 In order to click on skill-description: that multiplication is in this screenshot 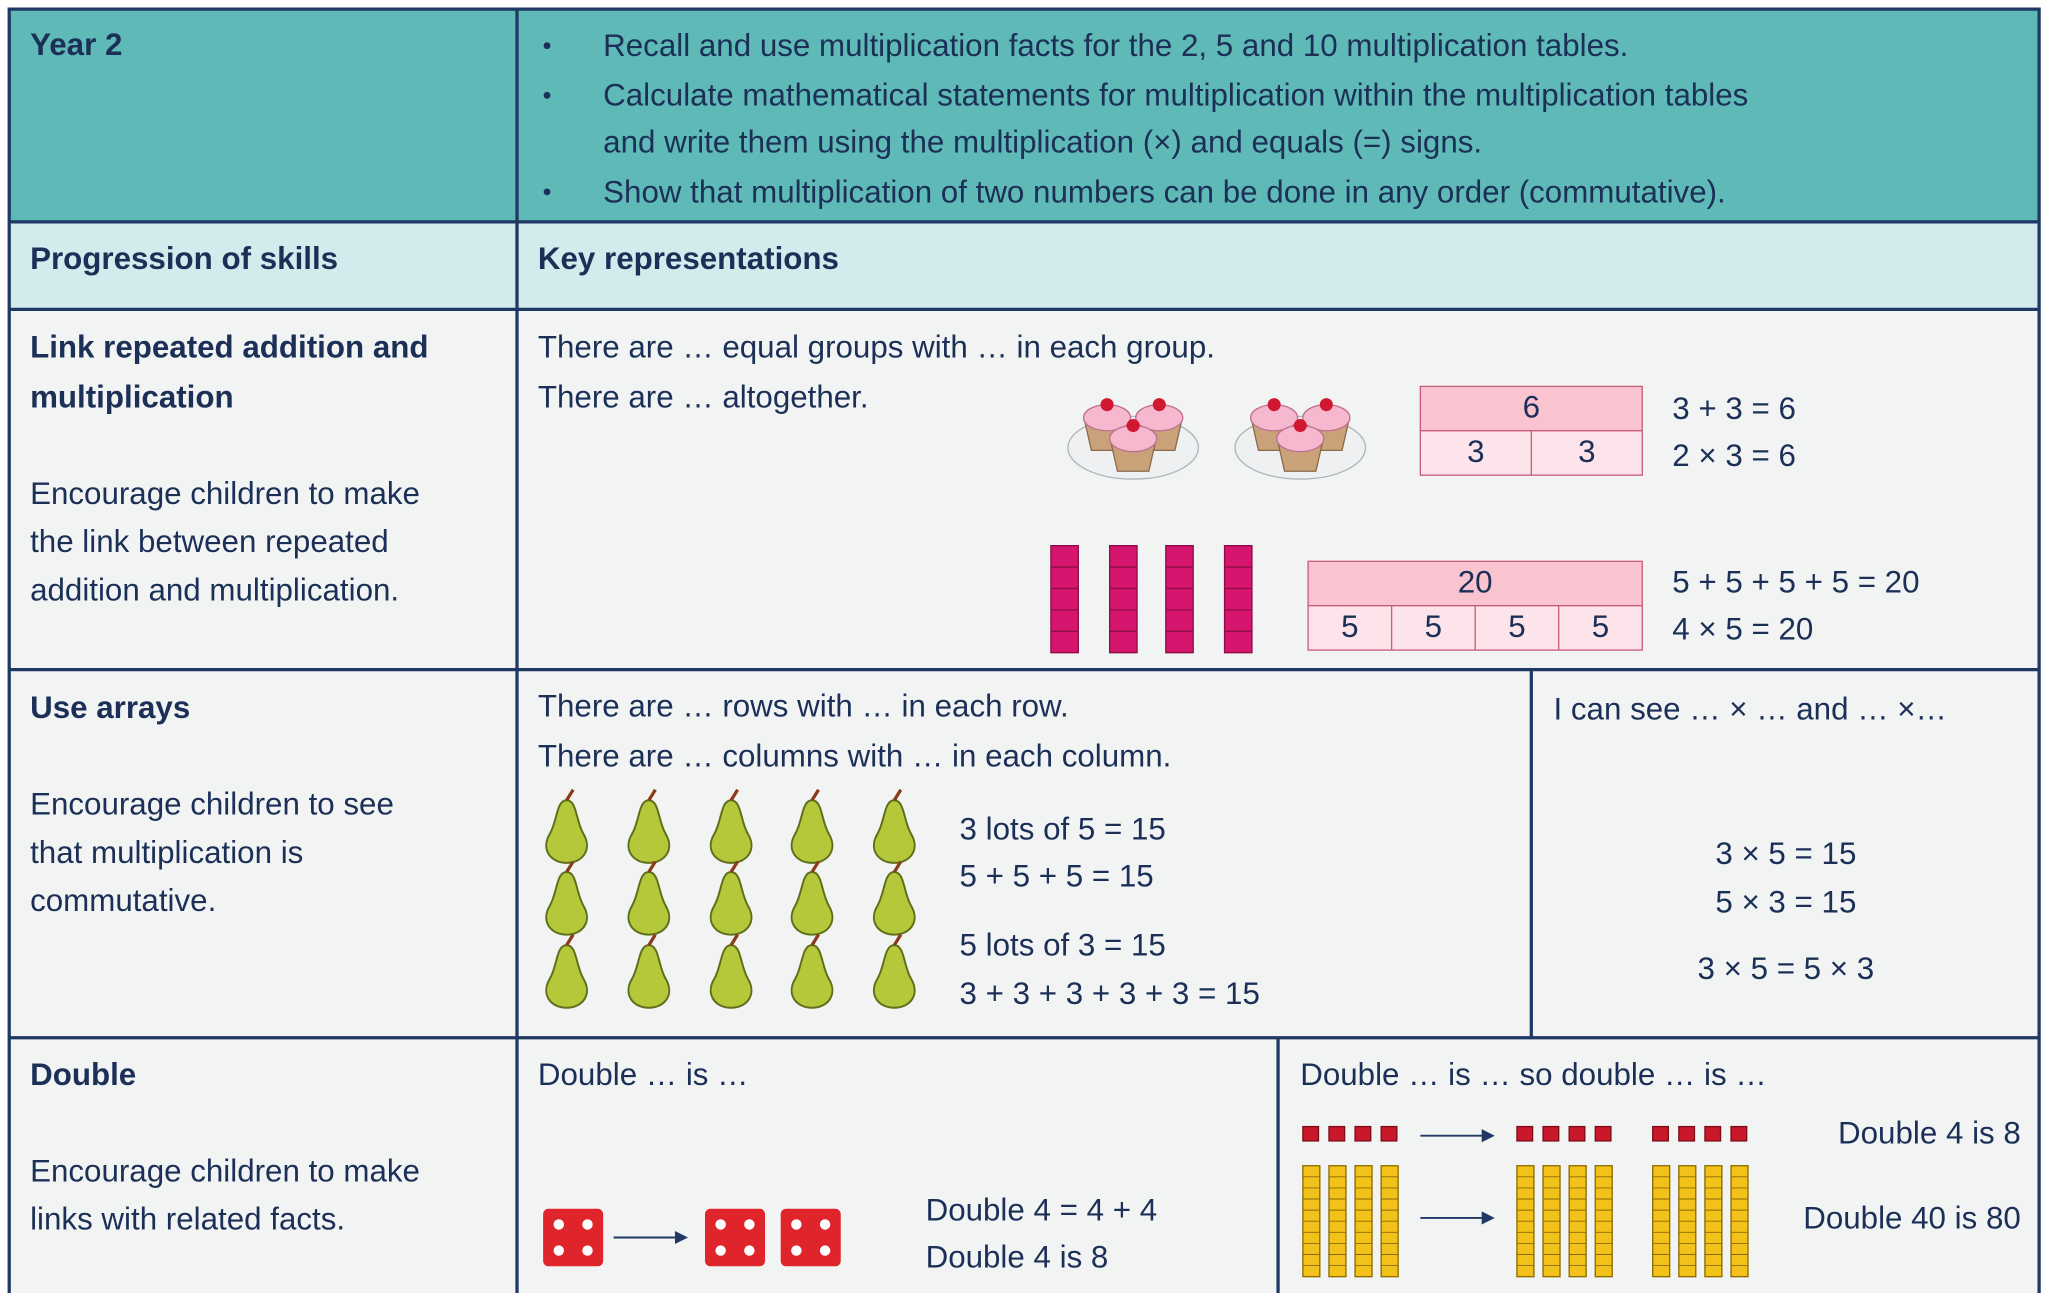, I will do `click(166, 852)`.